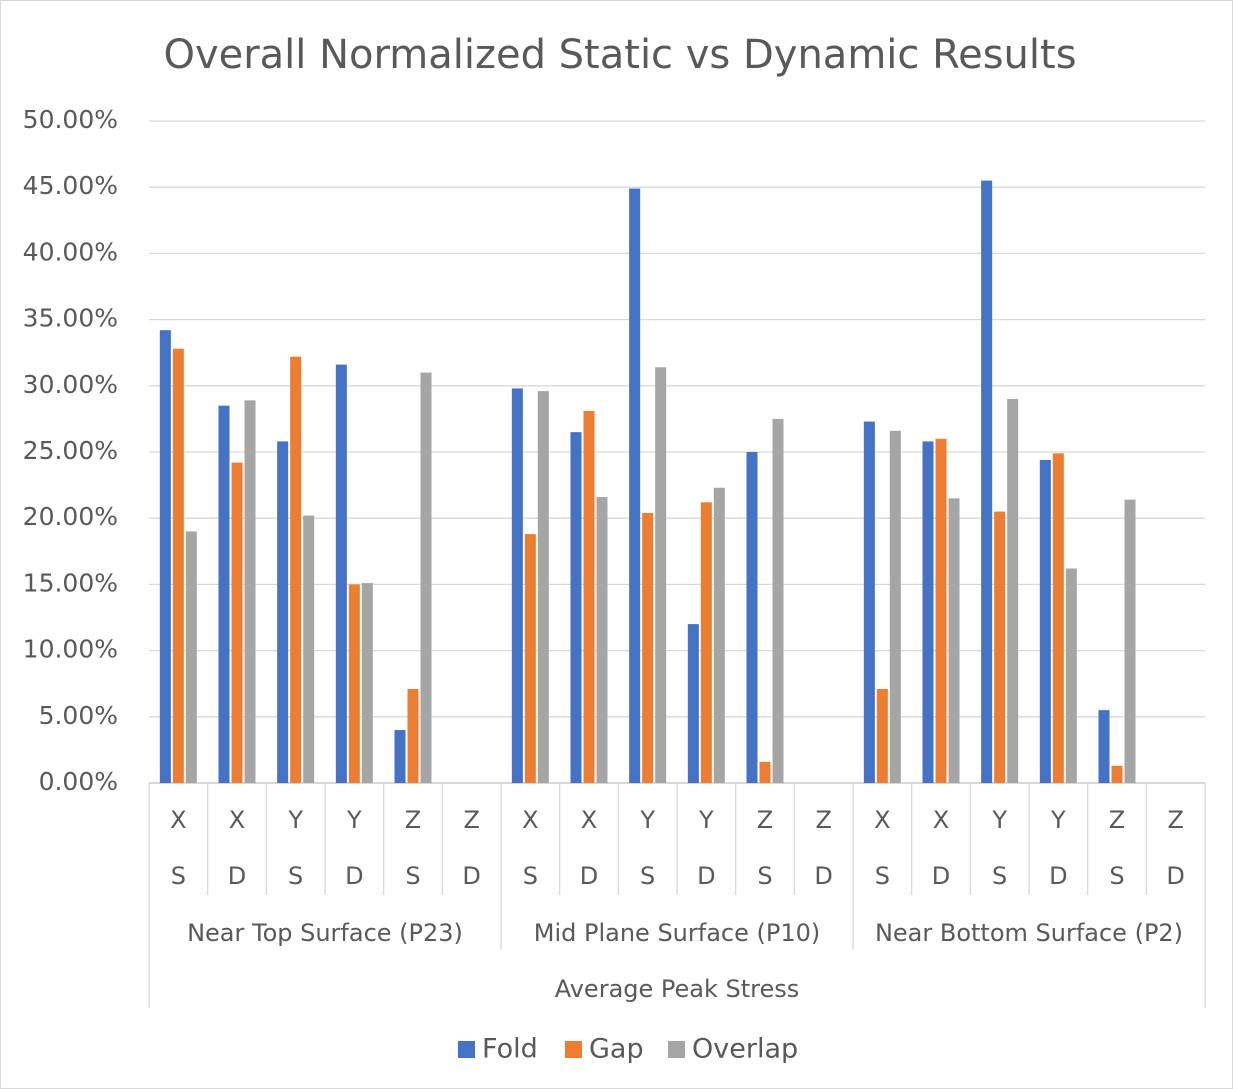 The height and width of the screenshot is (1089, 1233). What do you see at coordinates (70, 185) in the screenshot?
I see `y-tick-label: 45.00%` at bounding box center [70, 185].